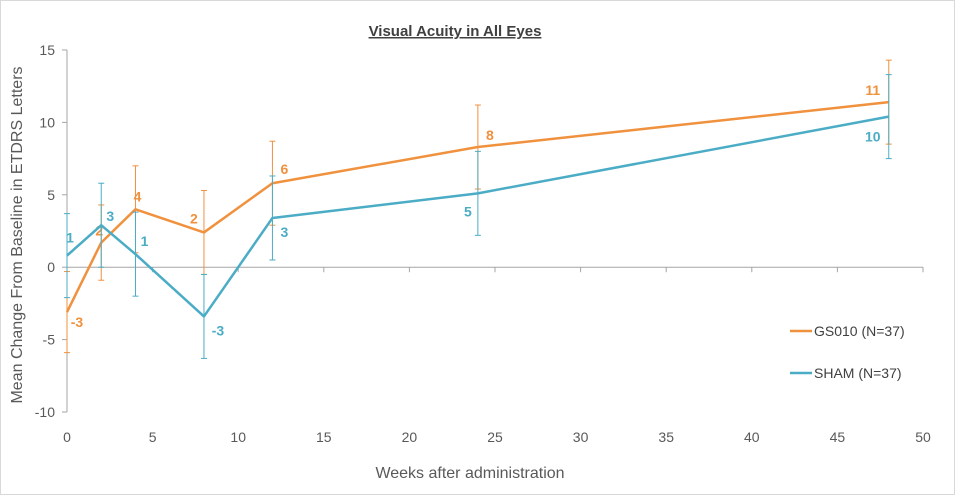  I want to click on x-tick-label: 45, so click(838, 437).